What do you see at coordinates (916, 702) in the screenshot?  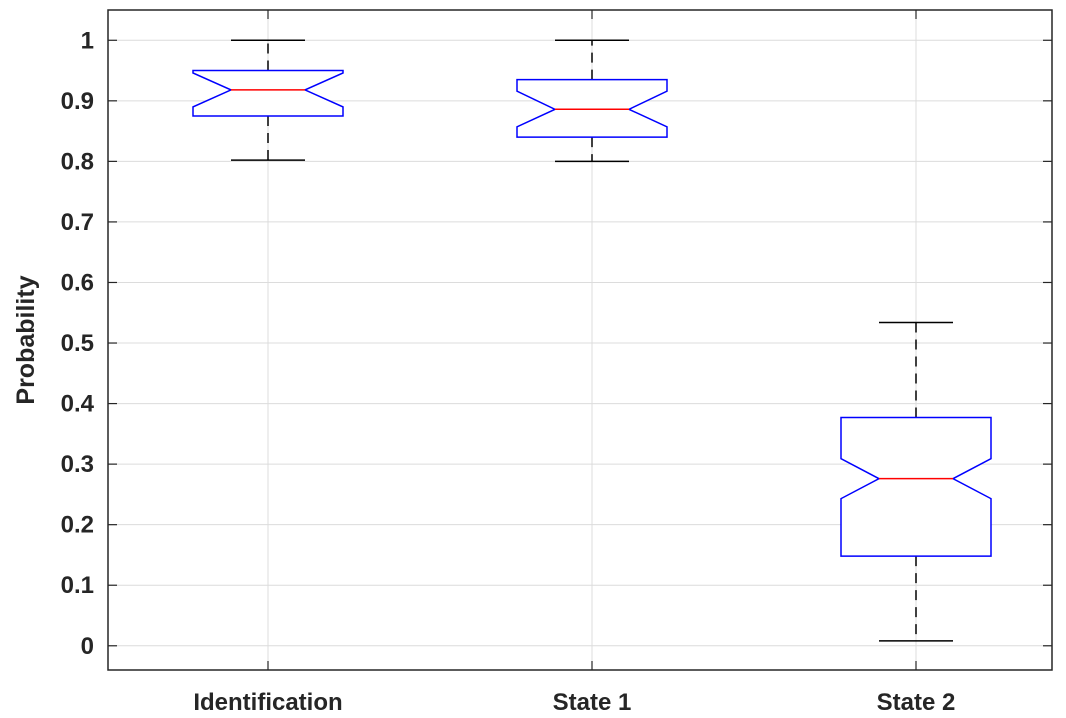 I see `x-tick-label: State 2` at bounding box center [916, 702].